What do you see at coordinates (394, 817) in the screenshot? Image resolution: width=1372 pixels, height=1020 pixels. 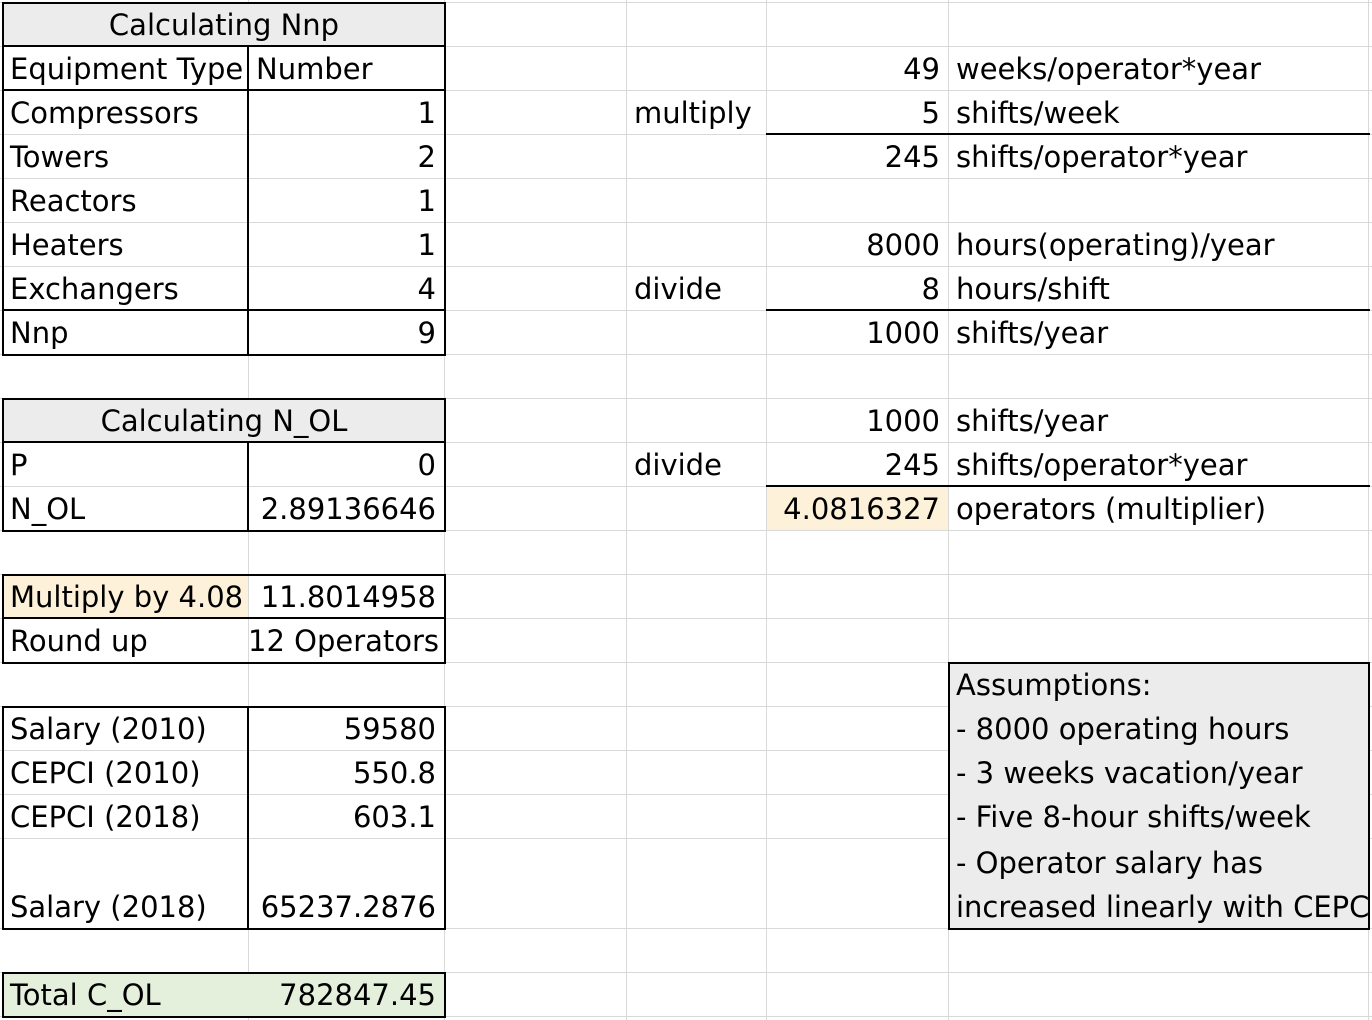 I see `salary-row-value: 603.1` at bounding box center [394, 817].